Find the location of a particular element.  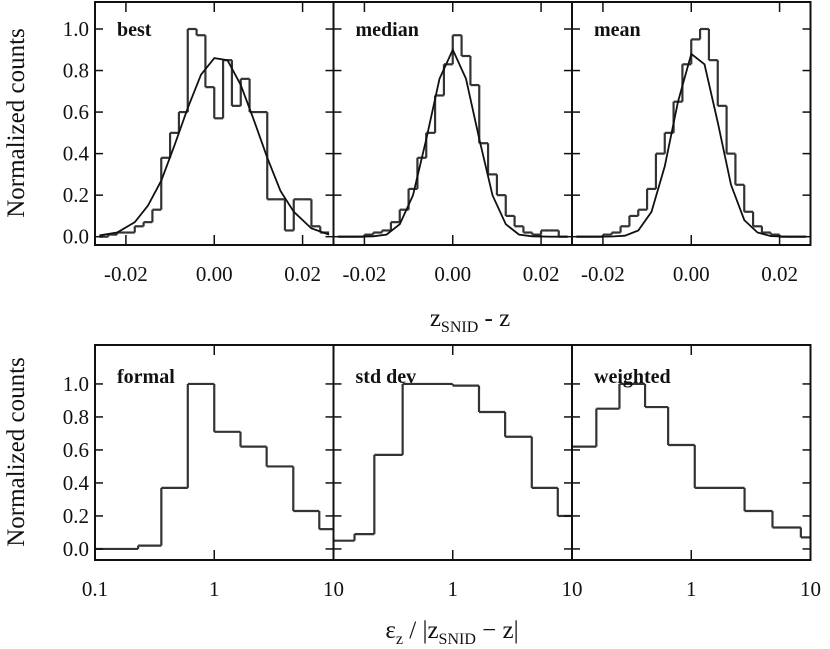

x-axis-label-part: / |z is located at coordinates (421, 630).